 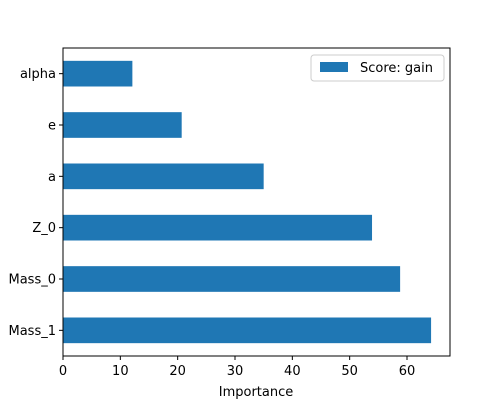 What do you see at coordinates (163, 176) in the screenshot?
I see `bar-a` at bounding box center [163, 176].